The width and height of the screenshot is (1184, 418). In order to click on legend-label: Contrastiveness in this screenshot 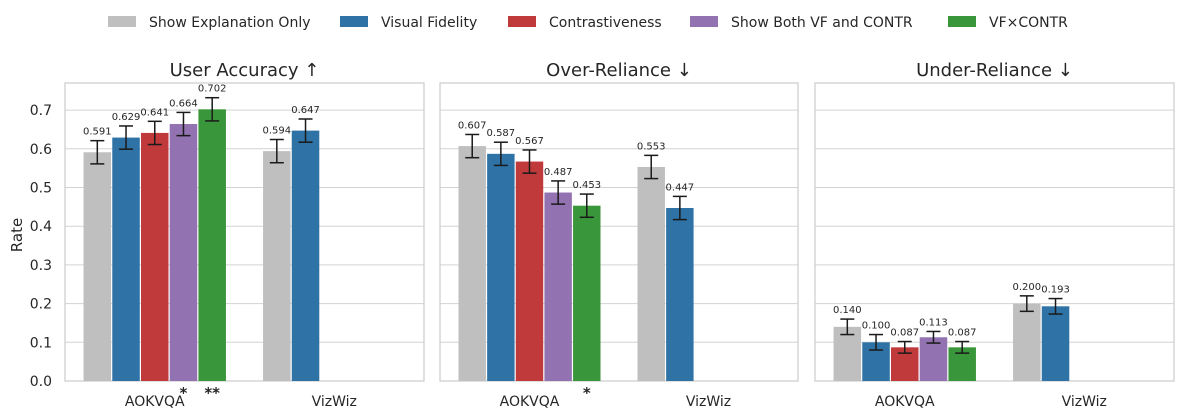, I will do `click(605, 23)`.